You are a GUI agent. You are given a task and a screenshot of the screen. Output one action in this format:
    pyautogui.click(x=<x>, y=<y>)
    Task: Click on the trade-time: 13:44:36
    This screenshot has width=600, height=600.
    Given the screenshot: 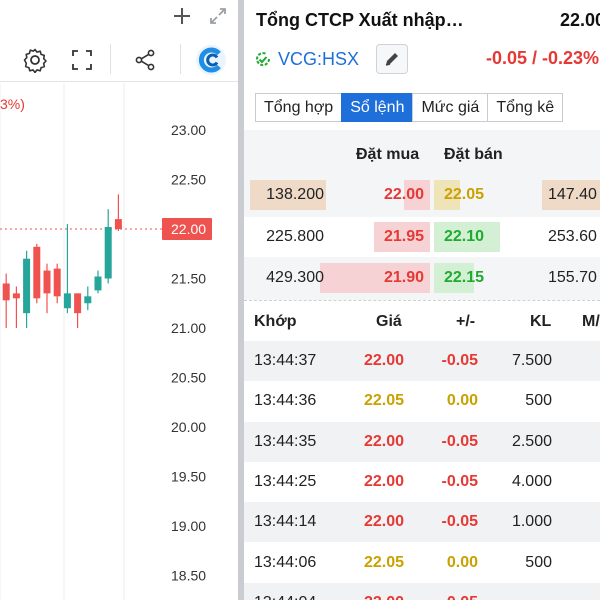 What is the action you would take?
    pyautogui.click(x=285, y=401)
    